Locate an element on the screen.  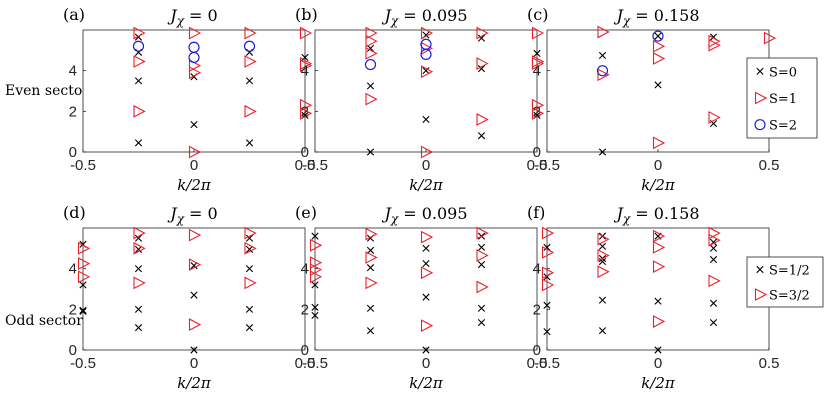
legend-entry: S=2 is located at coordinates (783, 126).